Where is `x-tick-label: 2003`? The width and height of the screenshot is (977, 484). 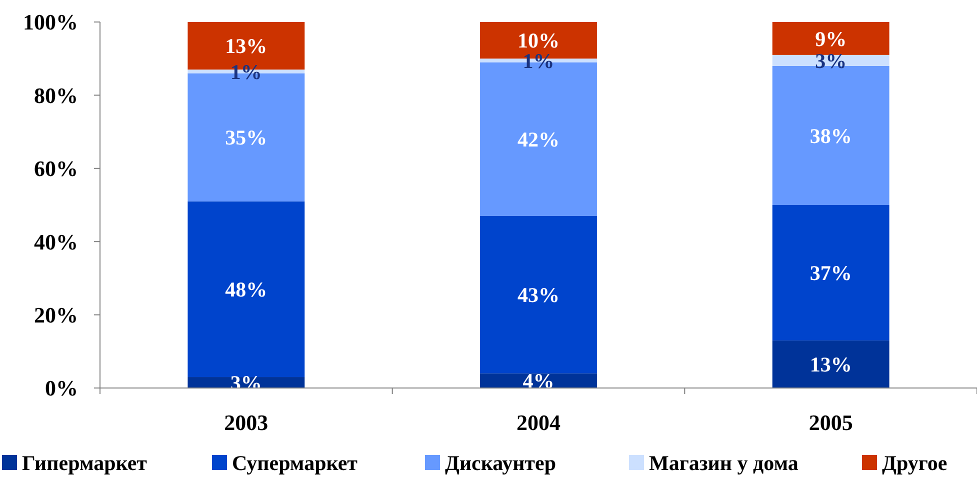
x-tick-label: 2003 is located at coordinates (246, 422).